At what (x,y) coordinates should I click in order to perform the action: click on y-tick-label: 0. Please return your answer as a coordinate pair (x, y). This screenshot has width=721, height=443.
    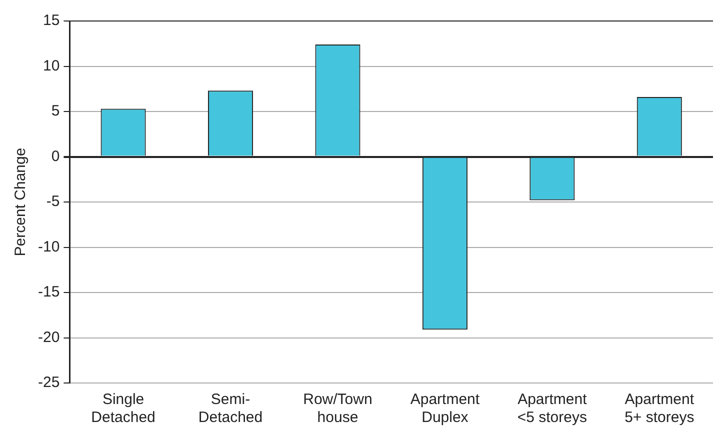
    Looking at the image, I should click on (55, 156).